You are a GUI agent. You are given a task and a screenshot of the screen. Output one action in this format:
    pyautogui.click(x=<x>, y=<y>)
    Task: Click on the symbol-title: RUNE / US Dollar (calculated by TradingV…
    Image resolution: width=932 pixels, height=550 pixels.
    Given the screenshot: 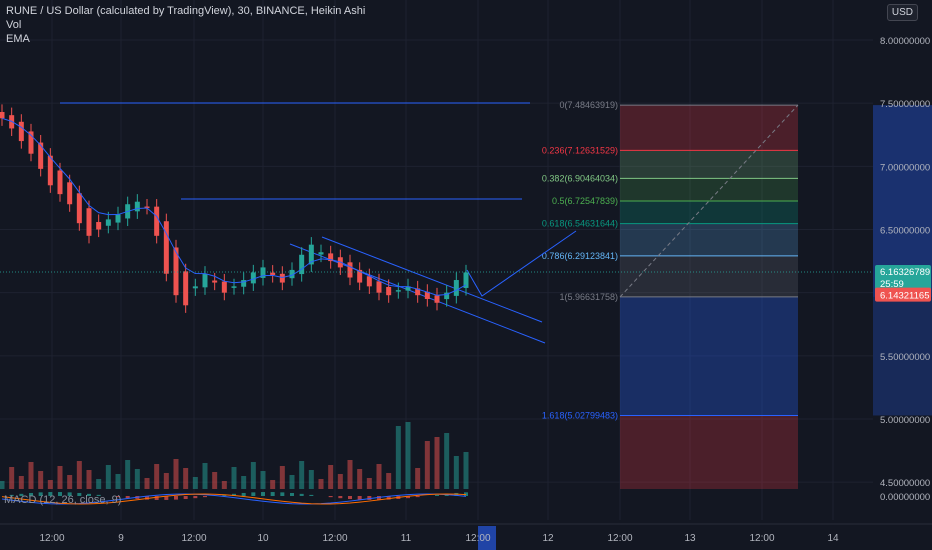 What is the action you would take?
    pyautogui.click(x=186, y=11)
    